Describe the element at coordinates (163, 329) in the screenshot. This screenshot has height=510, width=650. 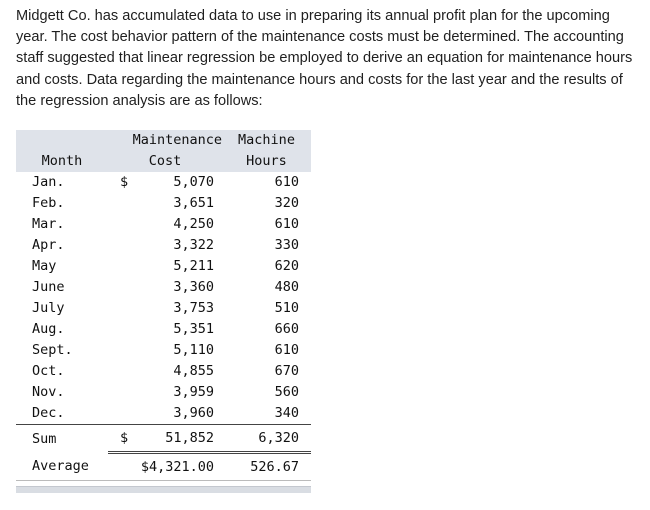
I see `table-row: Aug. 5,351 660` at that location.